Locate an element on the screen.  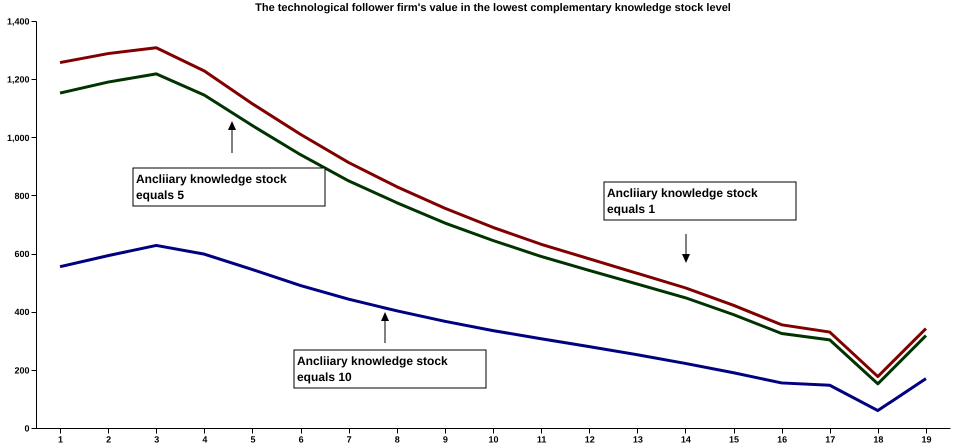
y-tick-label: 400 is located at coordinates (22, 312).